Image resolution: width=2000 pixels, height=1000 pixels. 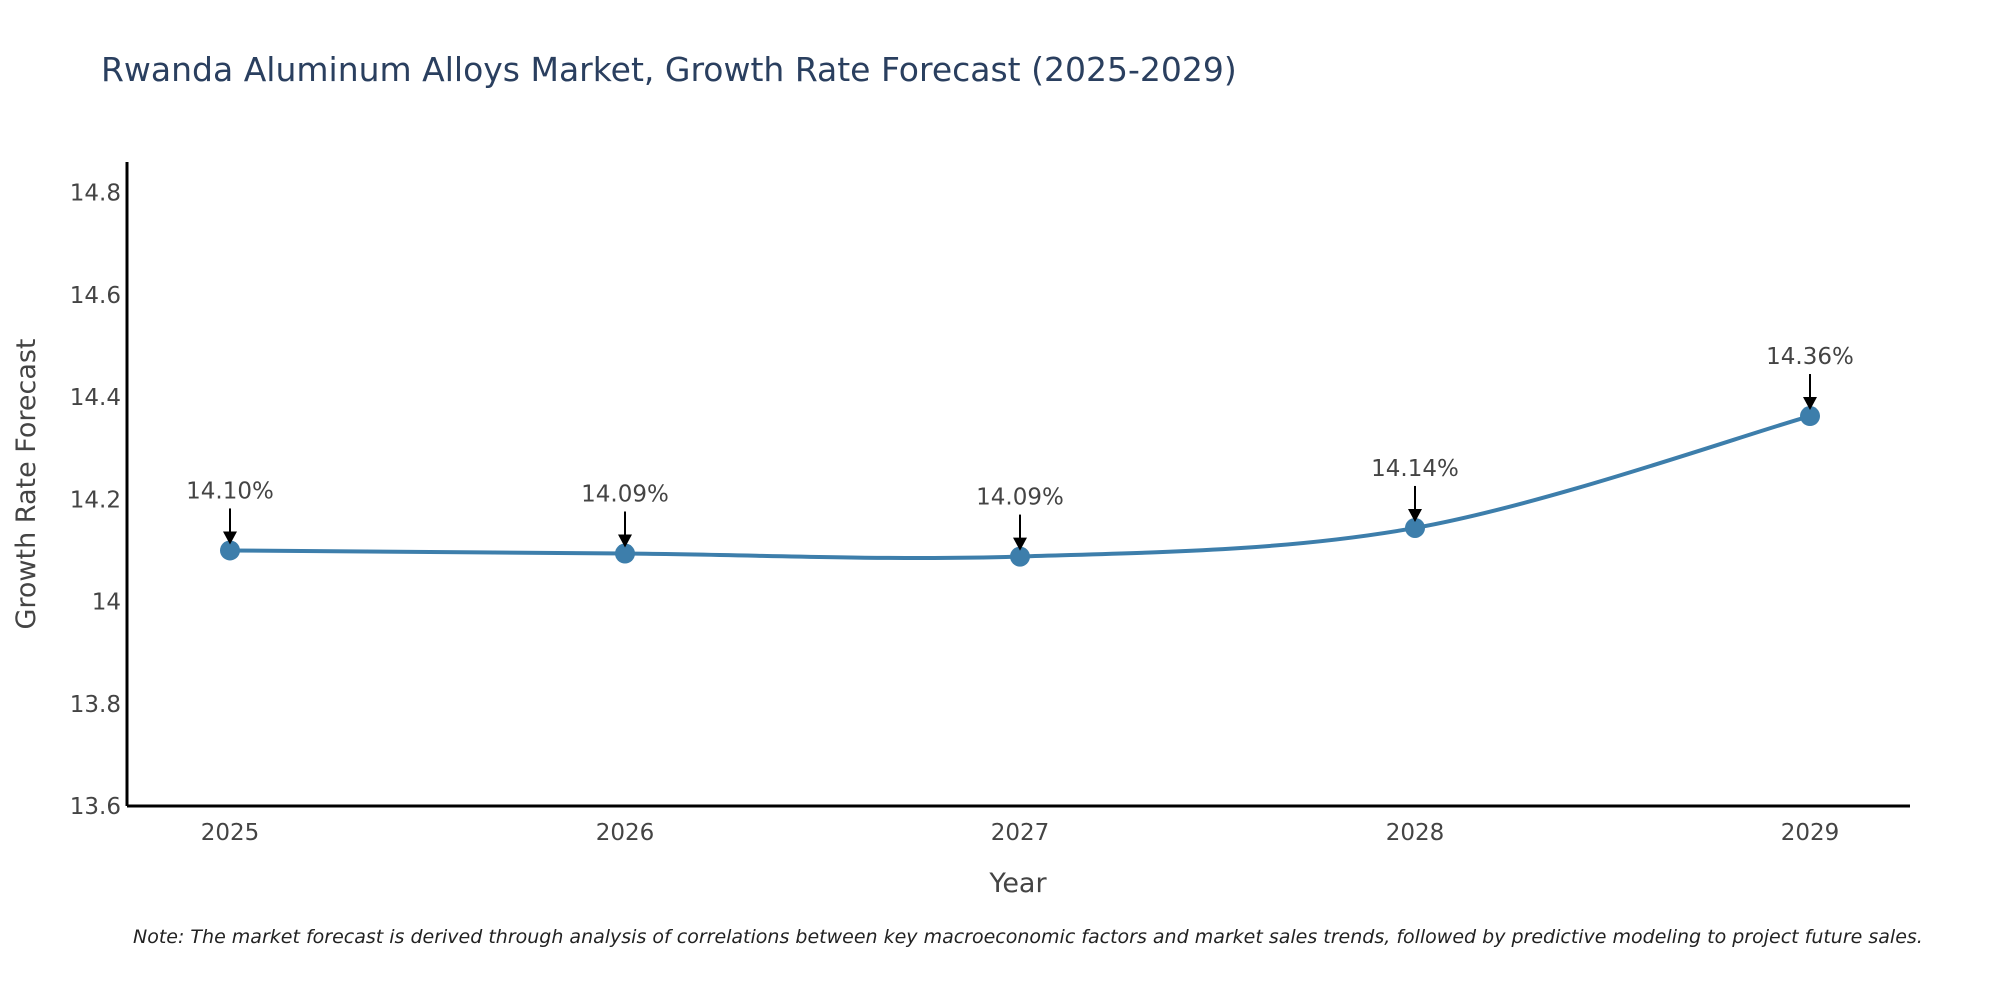 What do you see at coordinates (95, 296) in the screenshot?
I see `y-tick-label: 14.6` at bounding box center [95, 296].